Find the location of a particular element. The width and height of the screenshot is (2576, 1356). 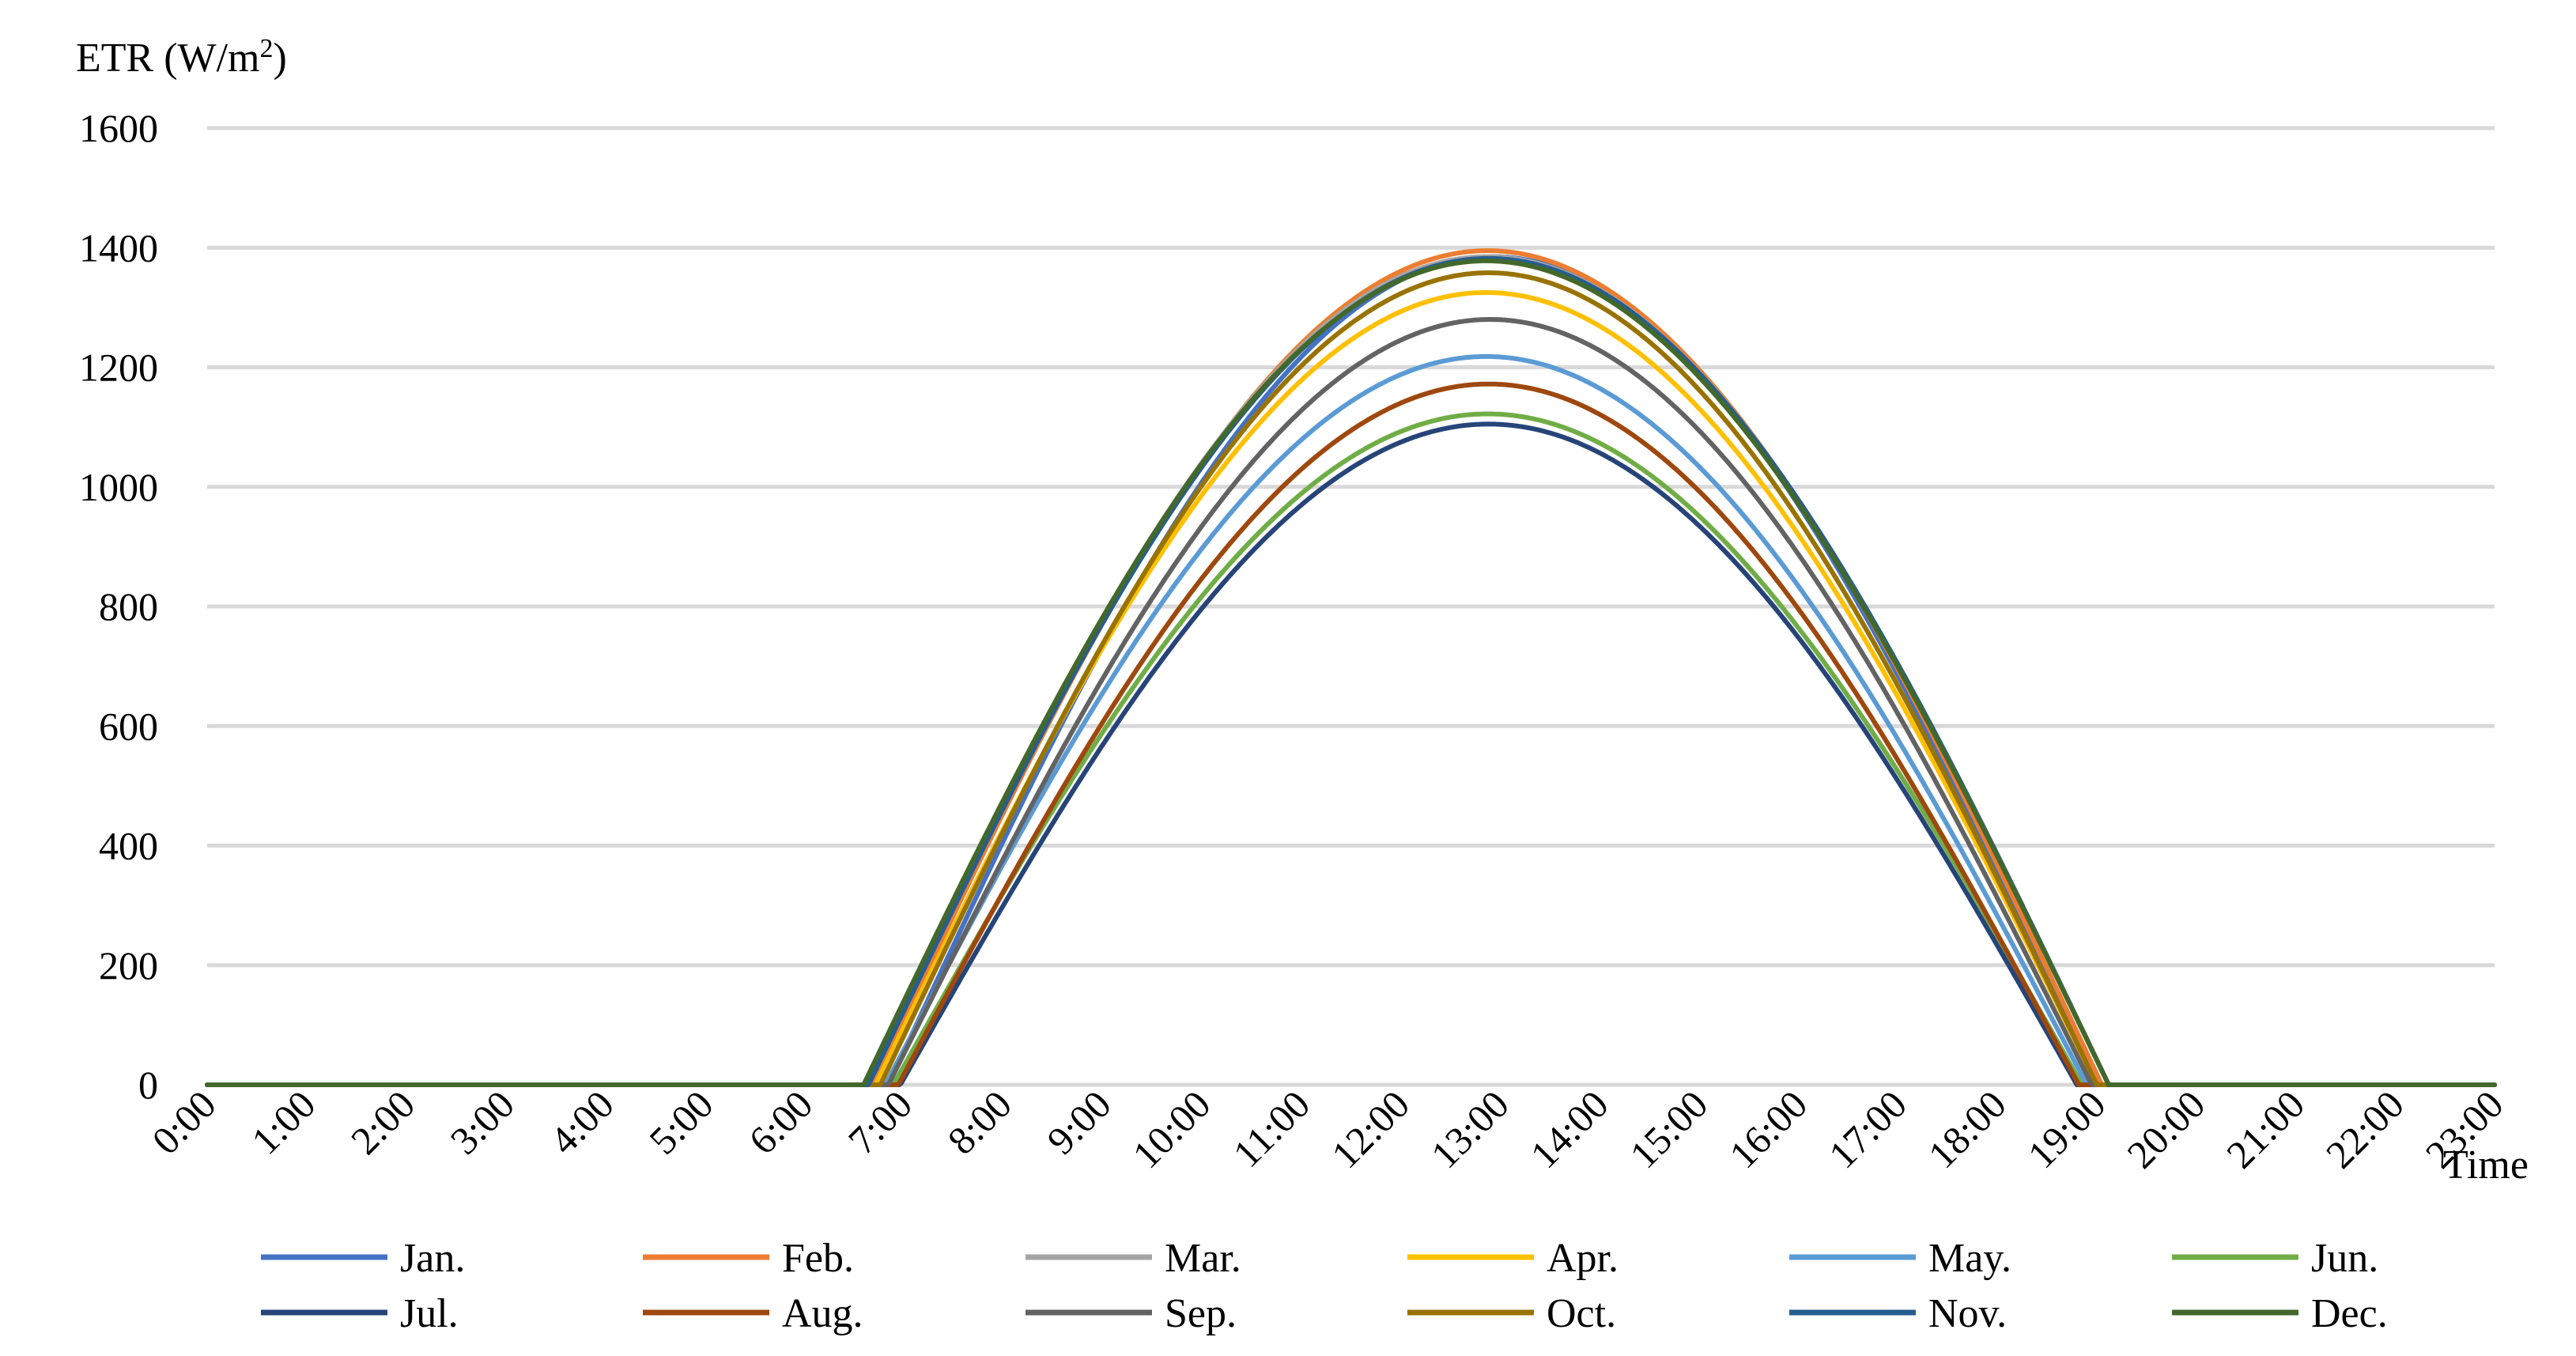

y-tick-label: 1200 is located at coordinates (118, 368).